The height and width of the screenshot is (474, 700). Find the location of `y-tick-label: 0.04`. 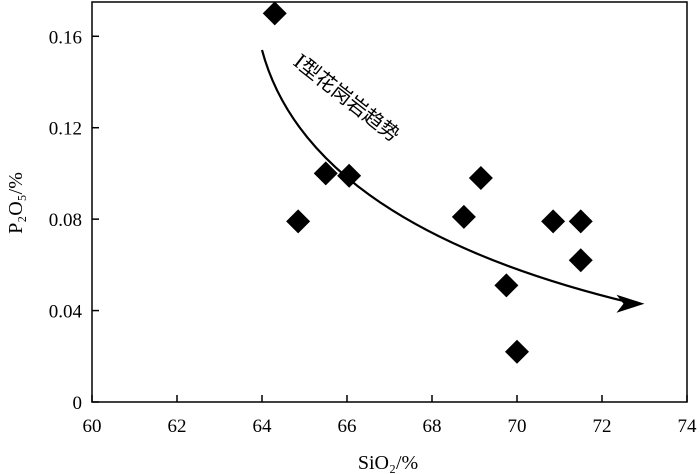

y-tick-label: 0.04 is located at coordinates (66, 312).